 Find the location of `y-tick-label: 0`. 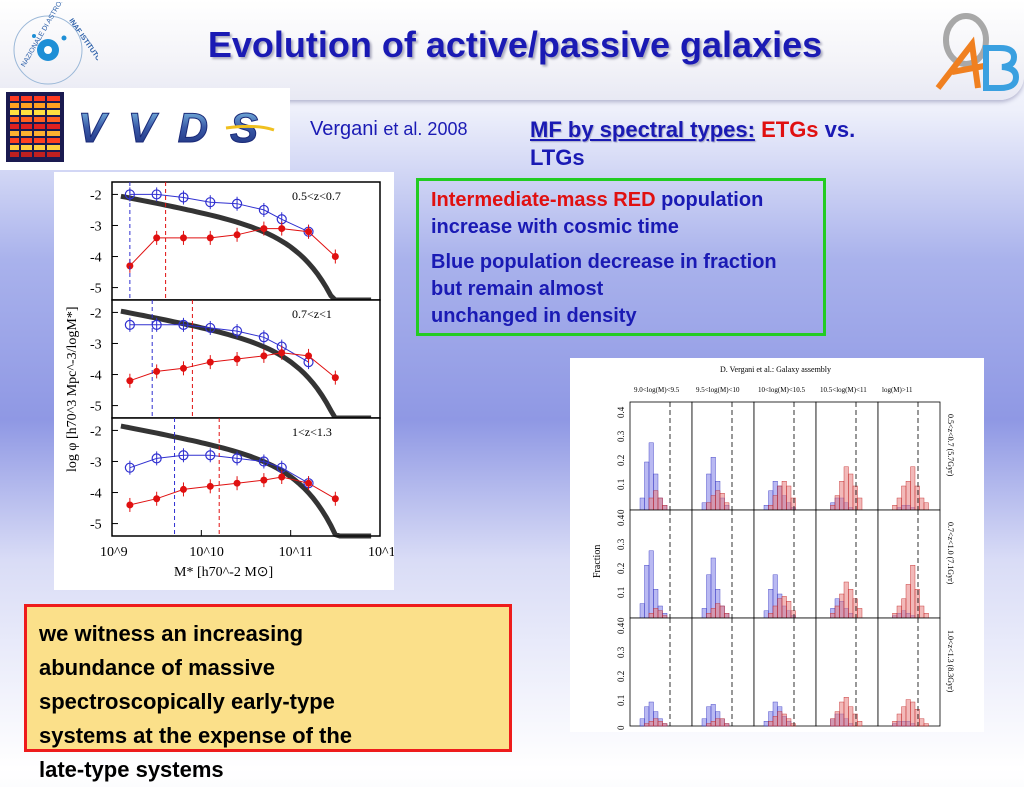

y-tick-label: 0 is located at coordinates (621, 727).